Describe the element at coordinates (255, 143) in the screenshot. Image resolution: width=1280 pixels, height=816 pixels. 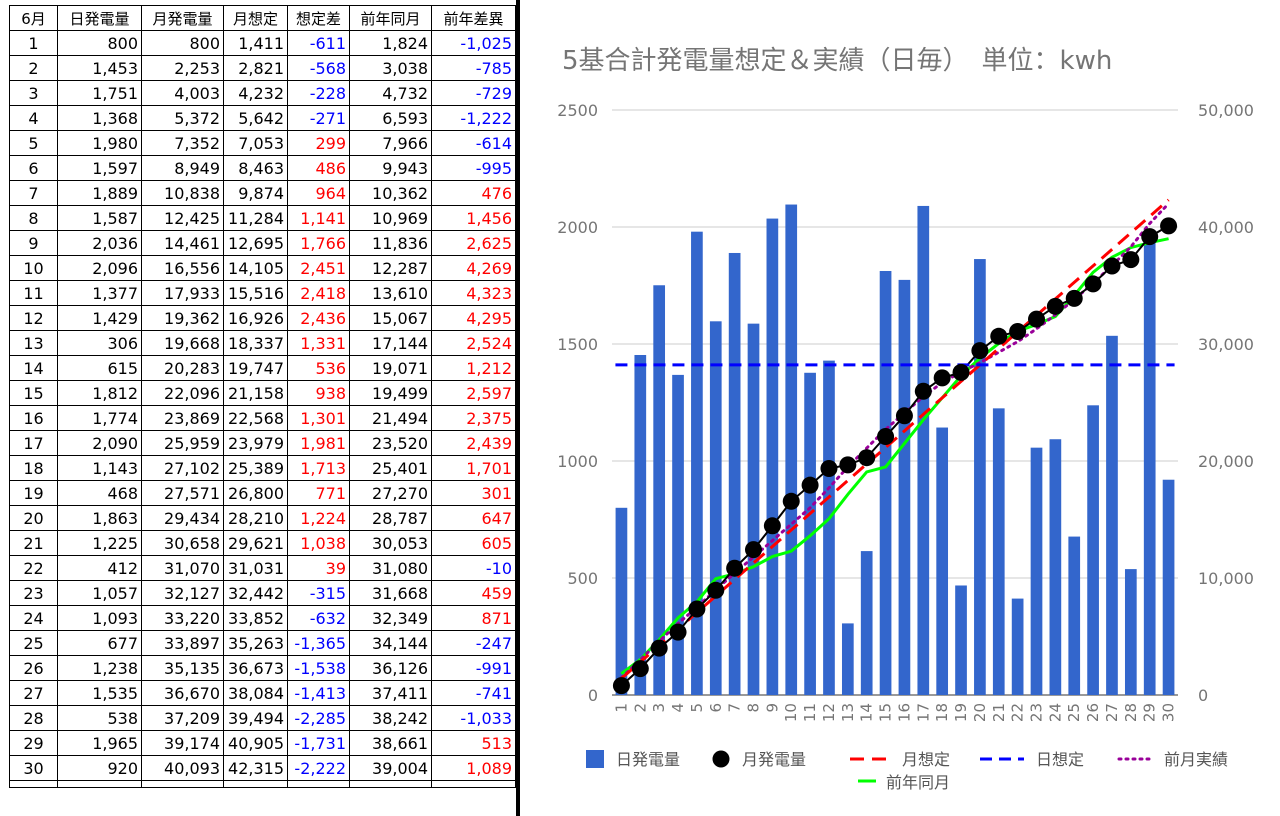
I see `cell-monthly-forecast: 7,053` at that location.